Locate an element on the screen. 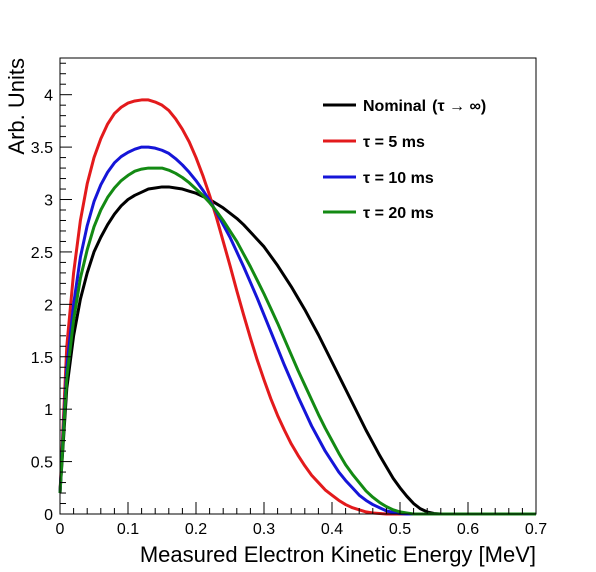 This screenshot has height=572, width=596. legend: Nominal (τ → ∞) τ = 5 ms τ = 10 ms τ = 20 ms is located at coordinates (404, 160).